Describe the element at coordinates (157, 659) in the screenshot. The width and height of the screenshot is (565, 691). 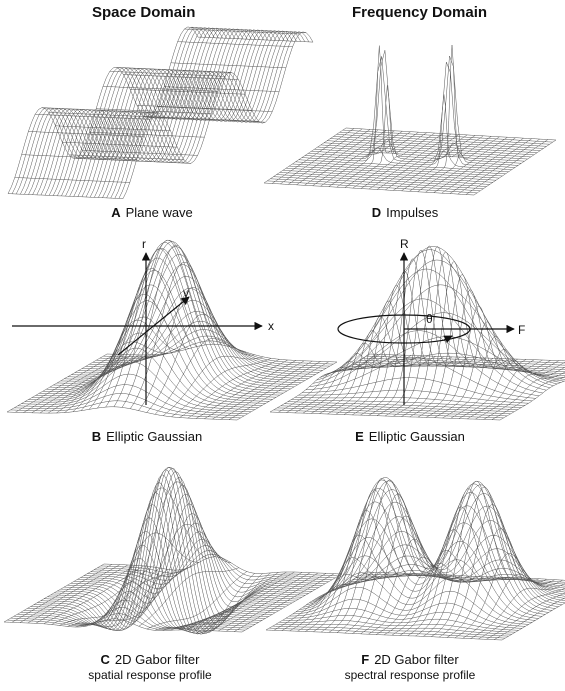
I see `caption-c-label: 2D Gabor filter` at that location.